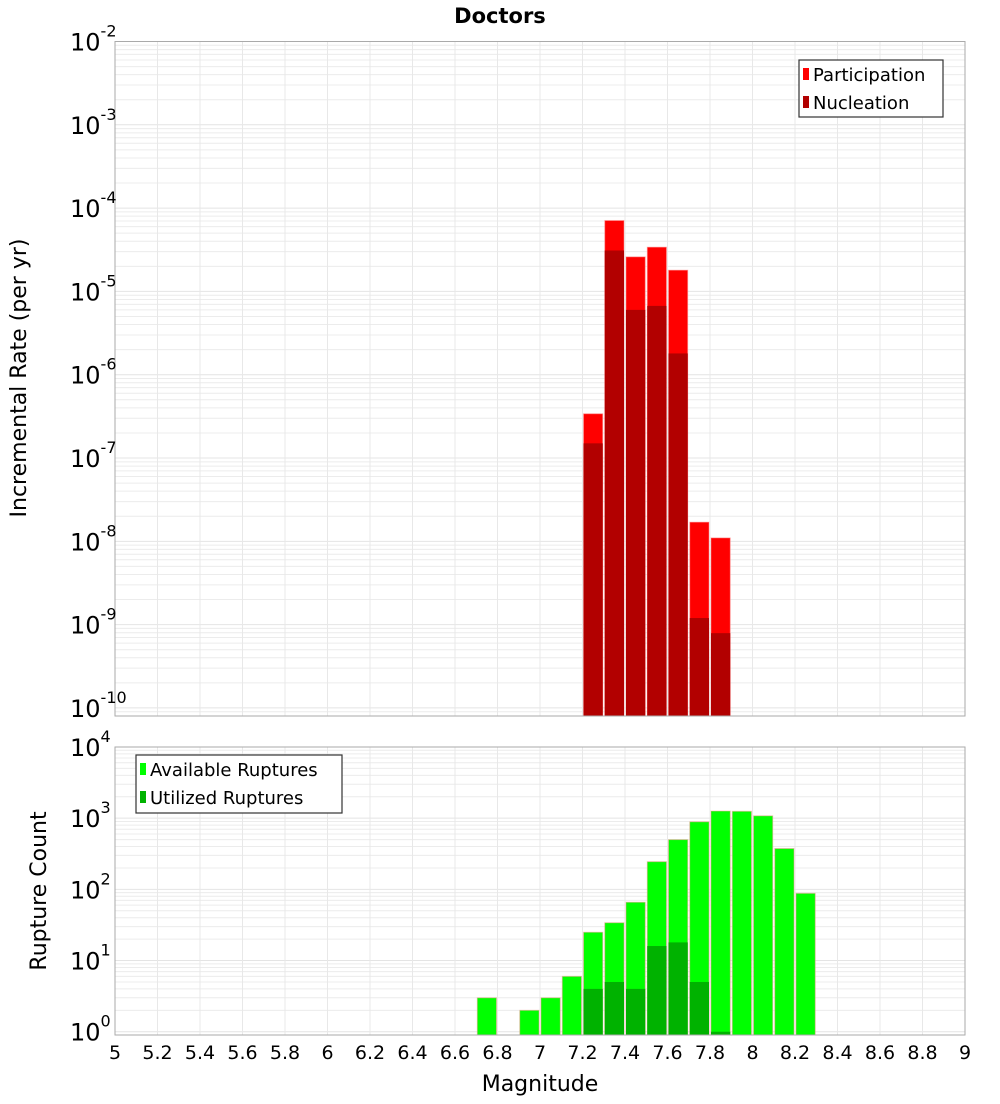  I want to click on chart-title: Doctors, so click(500, 16).